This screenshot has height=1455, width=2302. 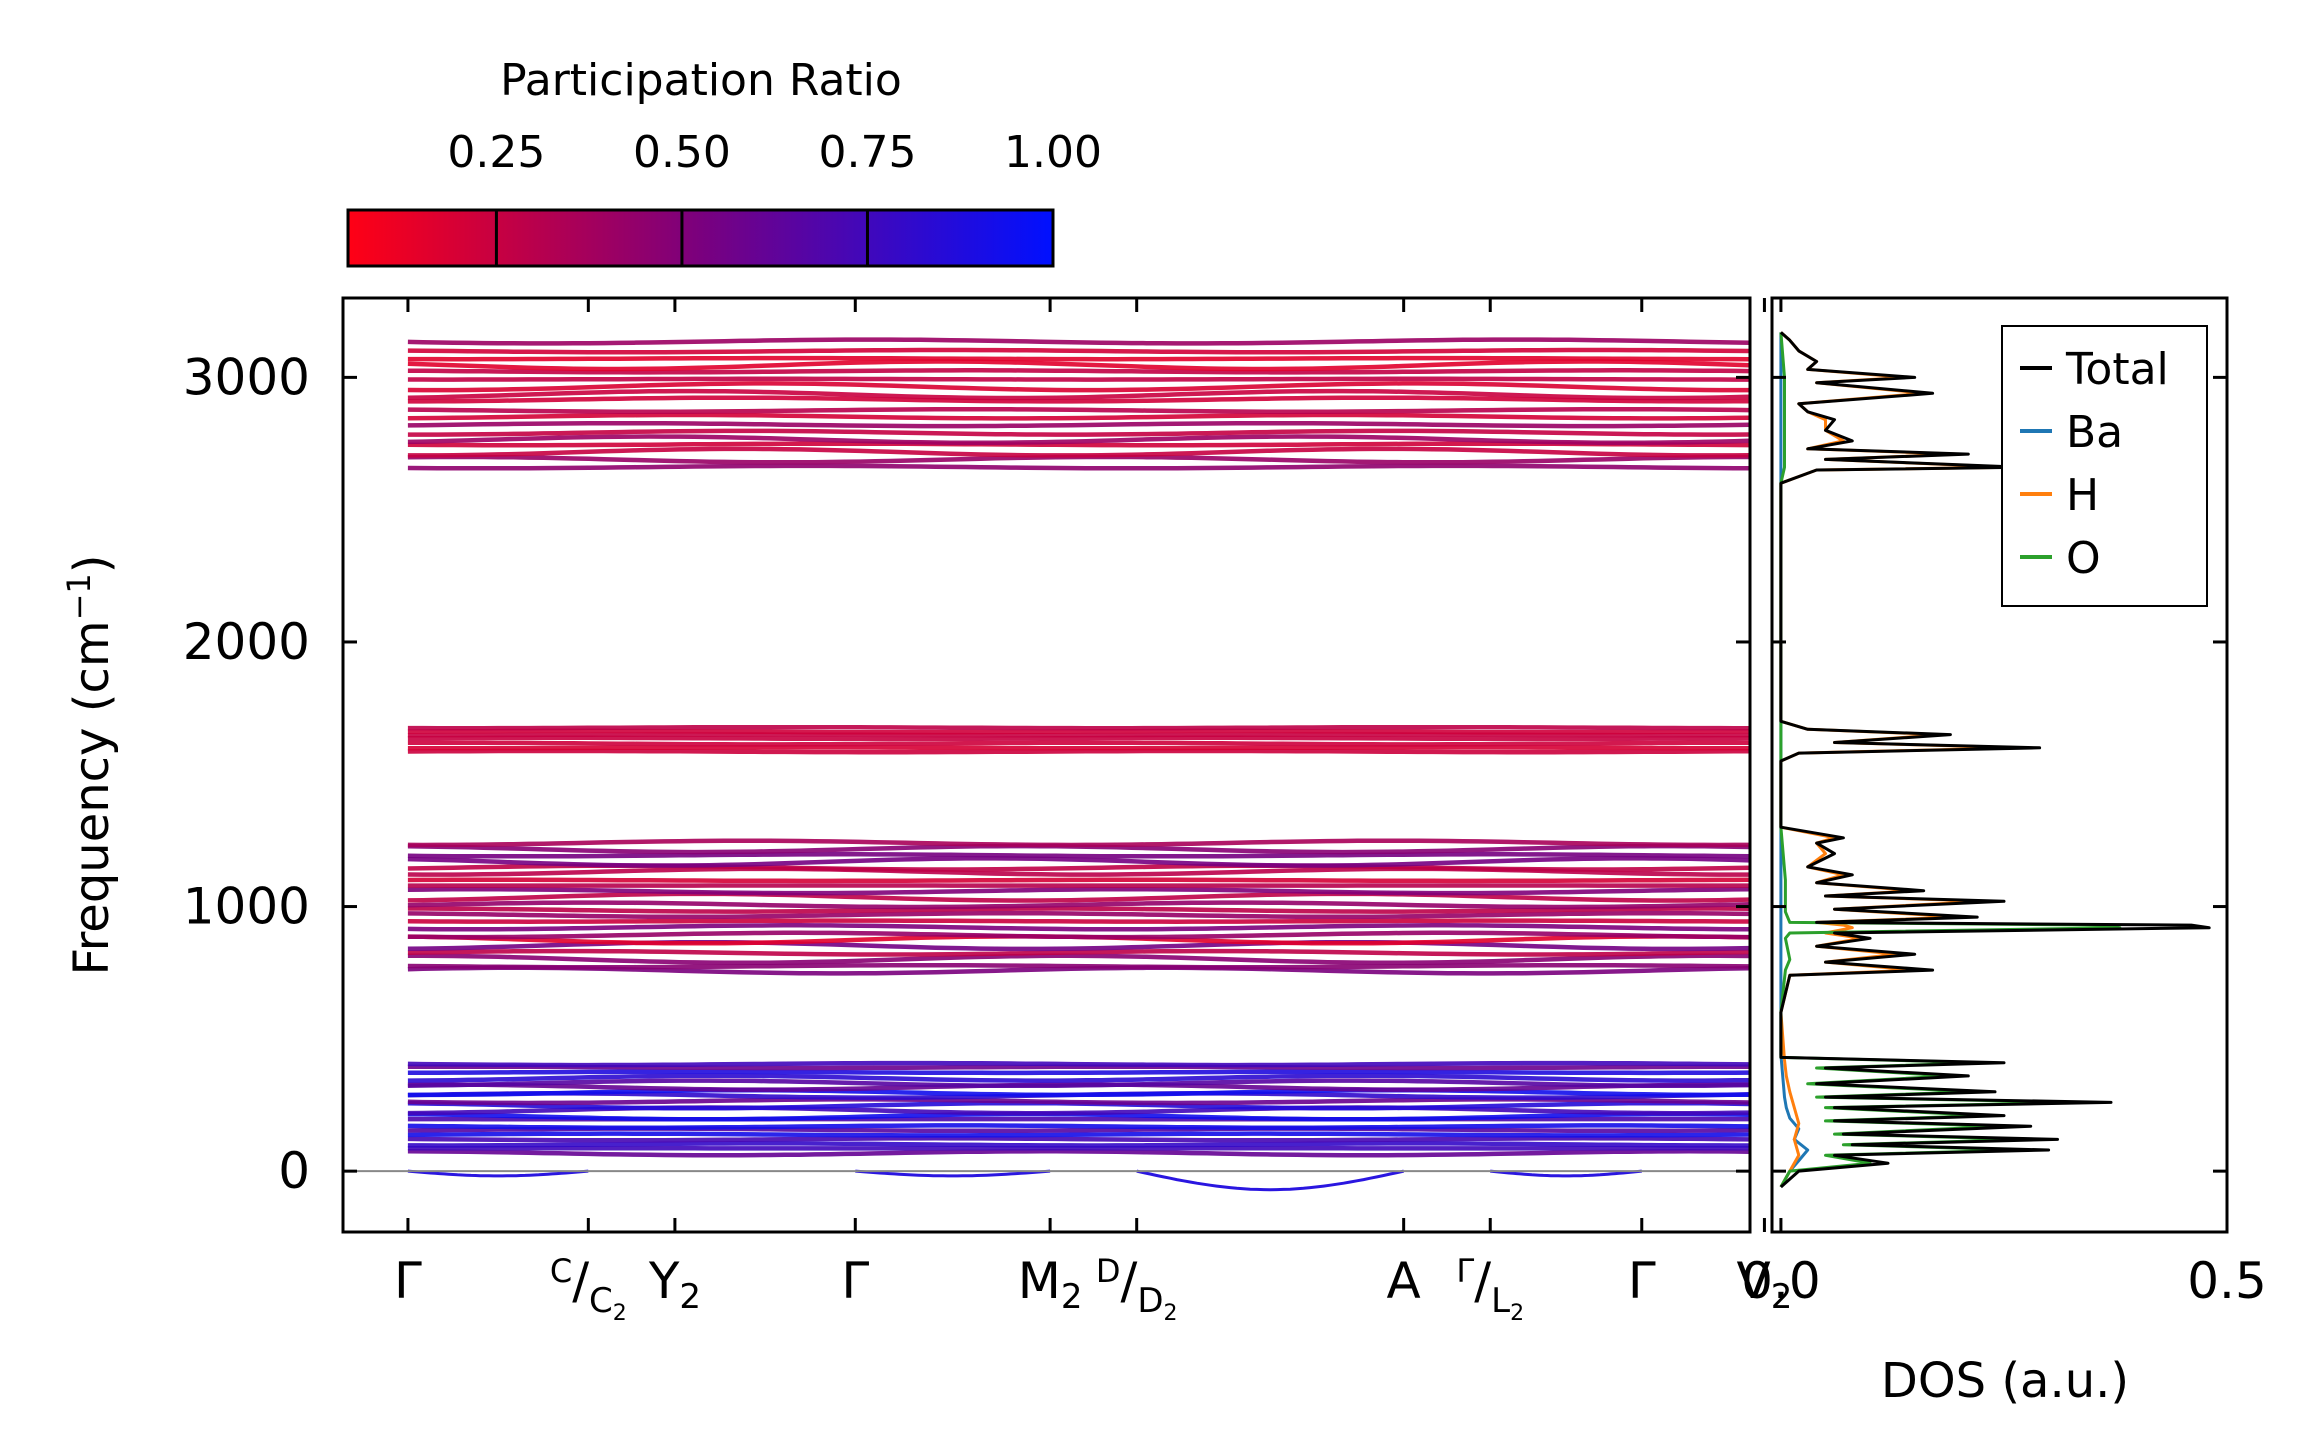 I want to click on colorbar-gradient, so click(x=700, y=238).